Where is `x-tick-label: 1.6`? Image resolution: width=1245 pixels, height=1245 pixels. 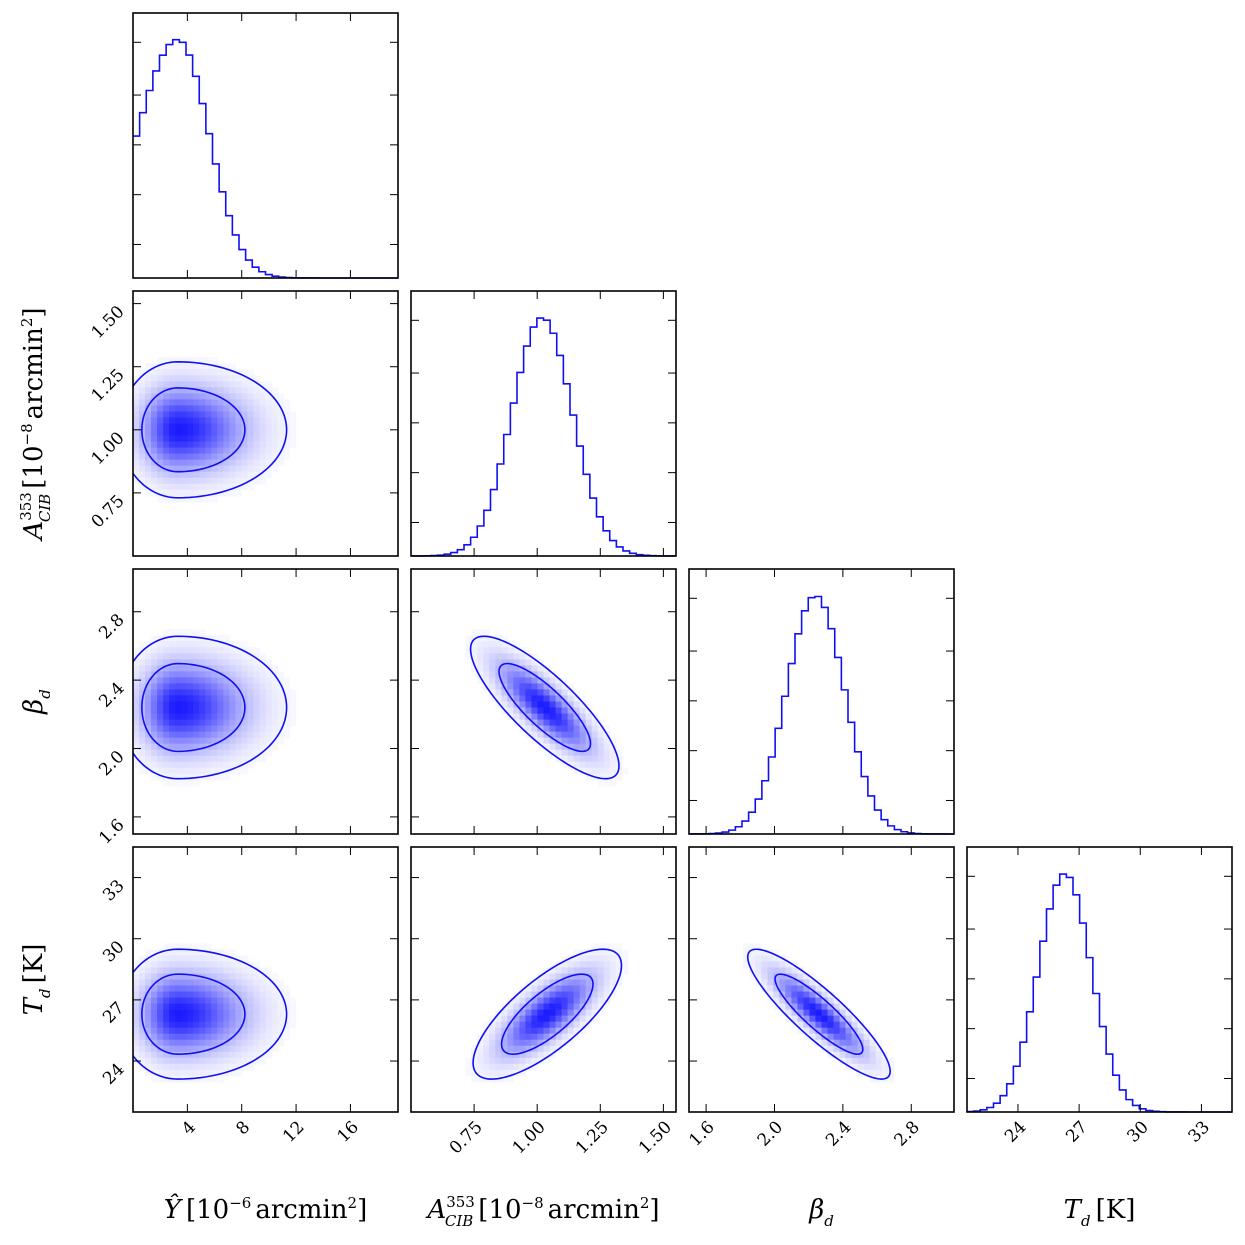 x-tick-label: 1.6 is located at coordinates (701, 1133).